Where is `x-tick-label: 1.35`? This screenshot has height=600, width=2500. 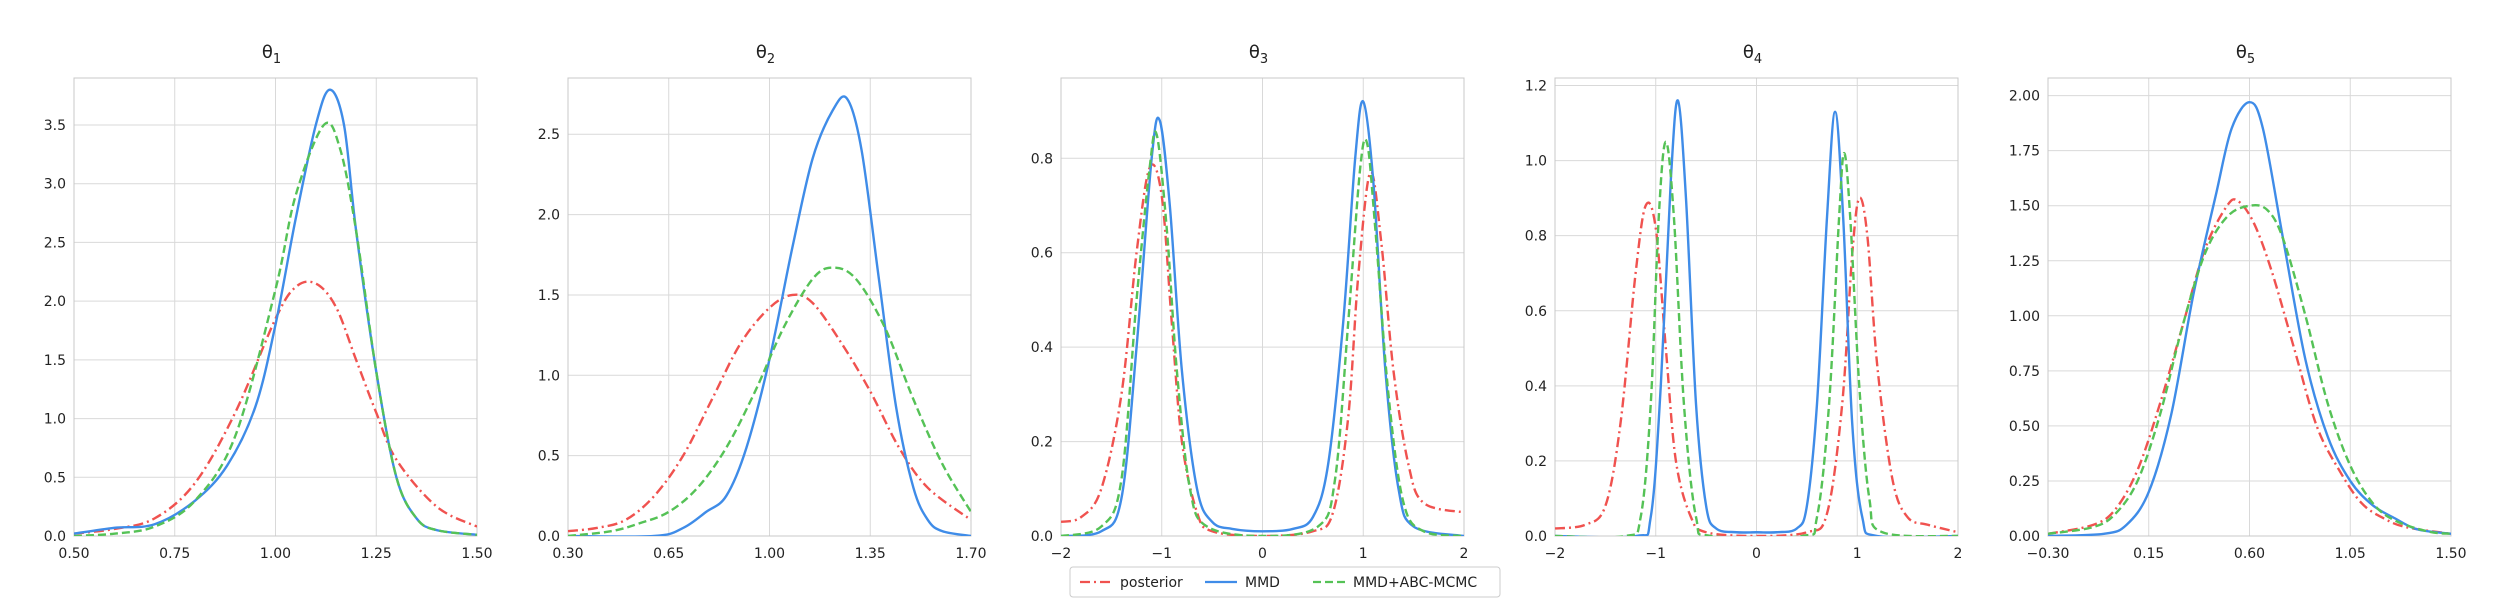 x-tick-label: 1.35 is located at coordinates (870, 554).